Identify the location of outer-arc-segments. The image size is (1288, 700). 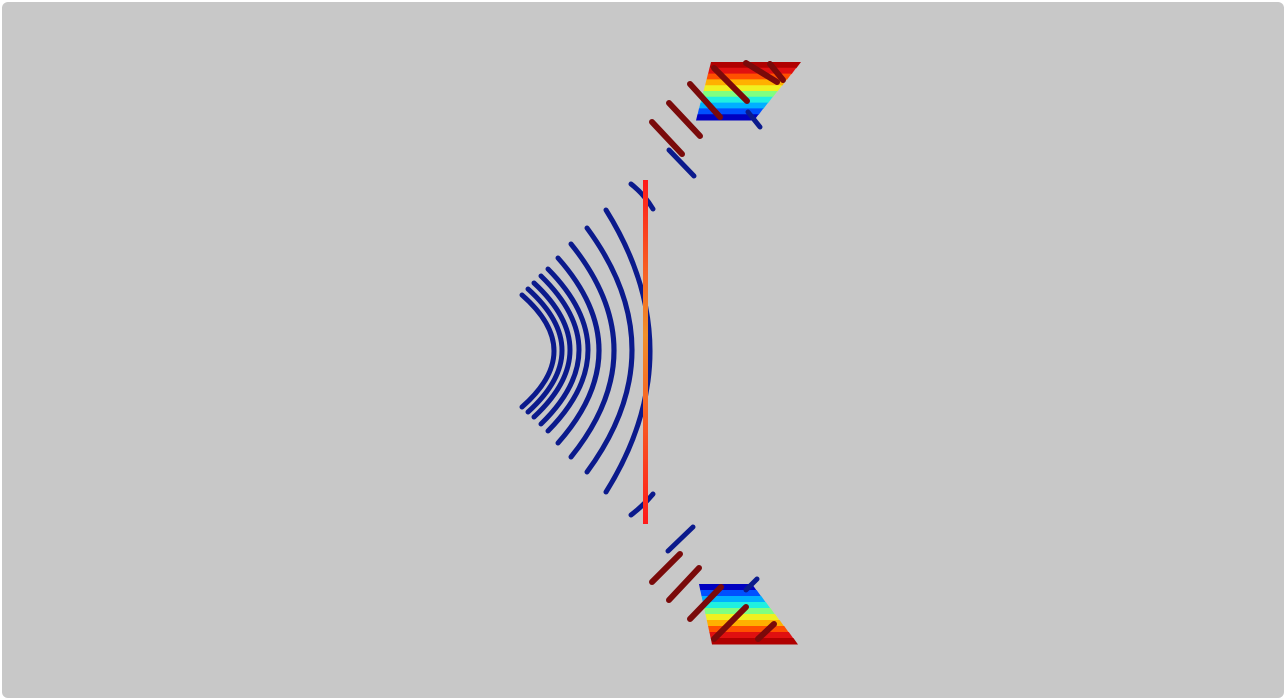
(662, 350).